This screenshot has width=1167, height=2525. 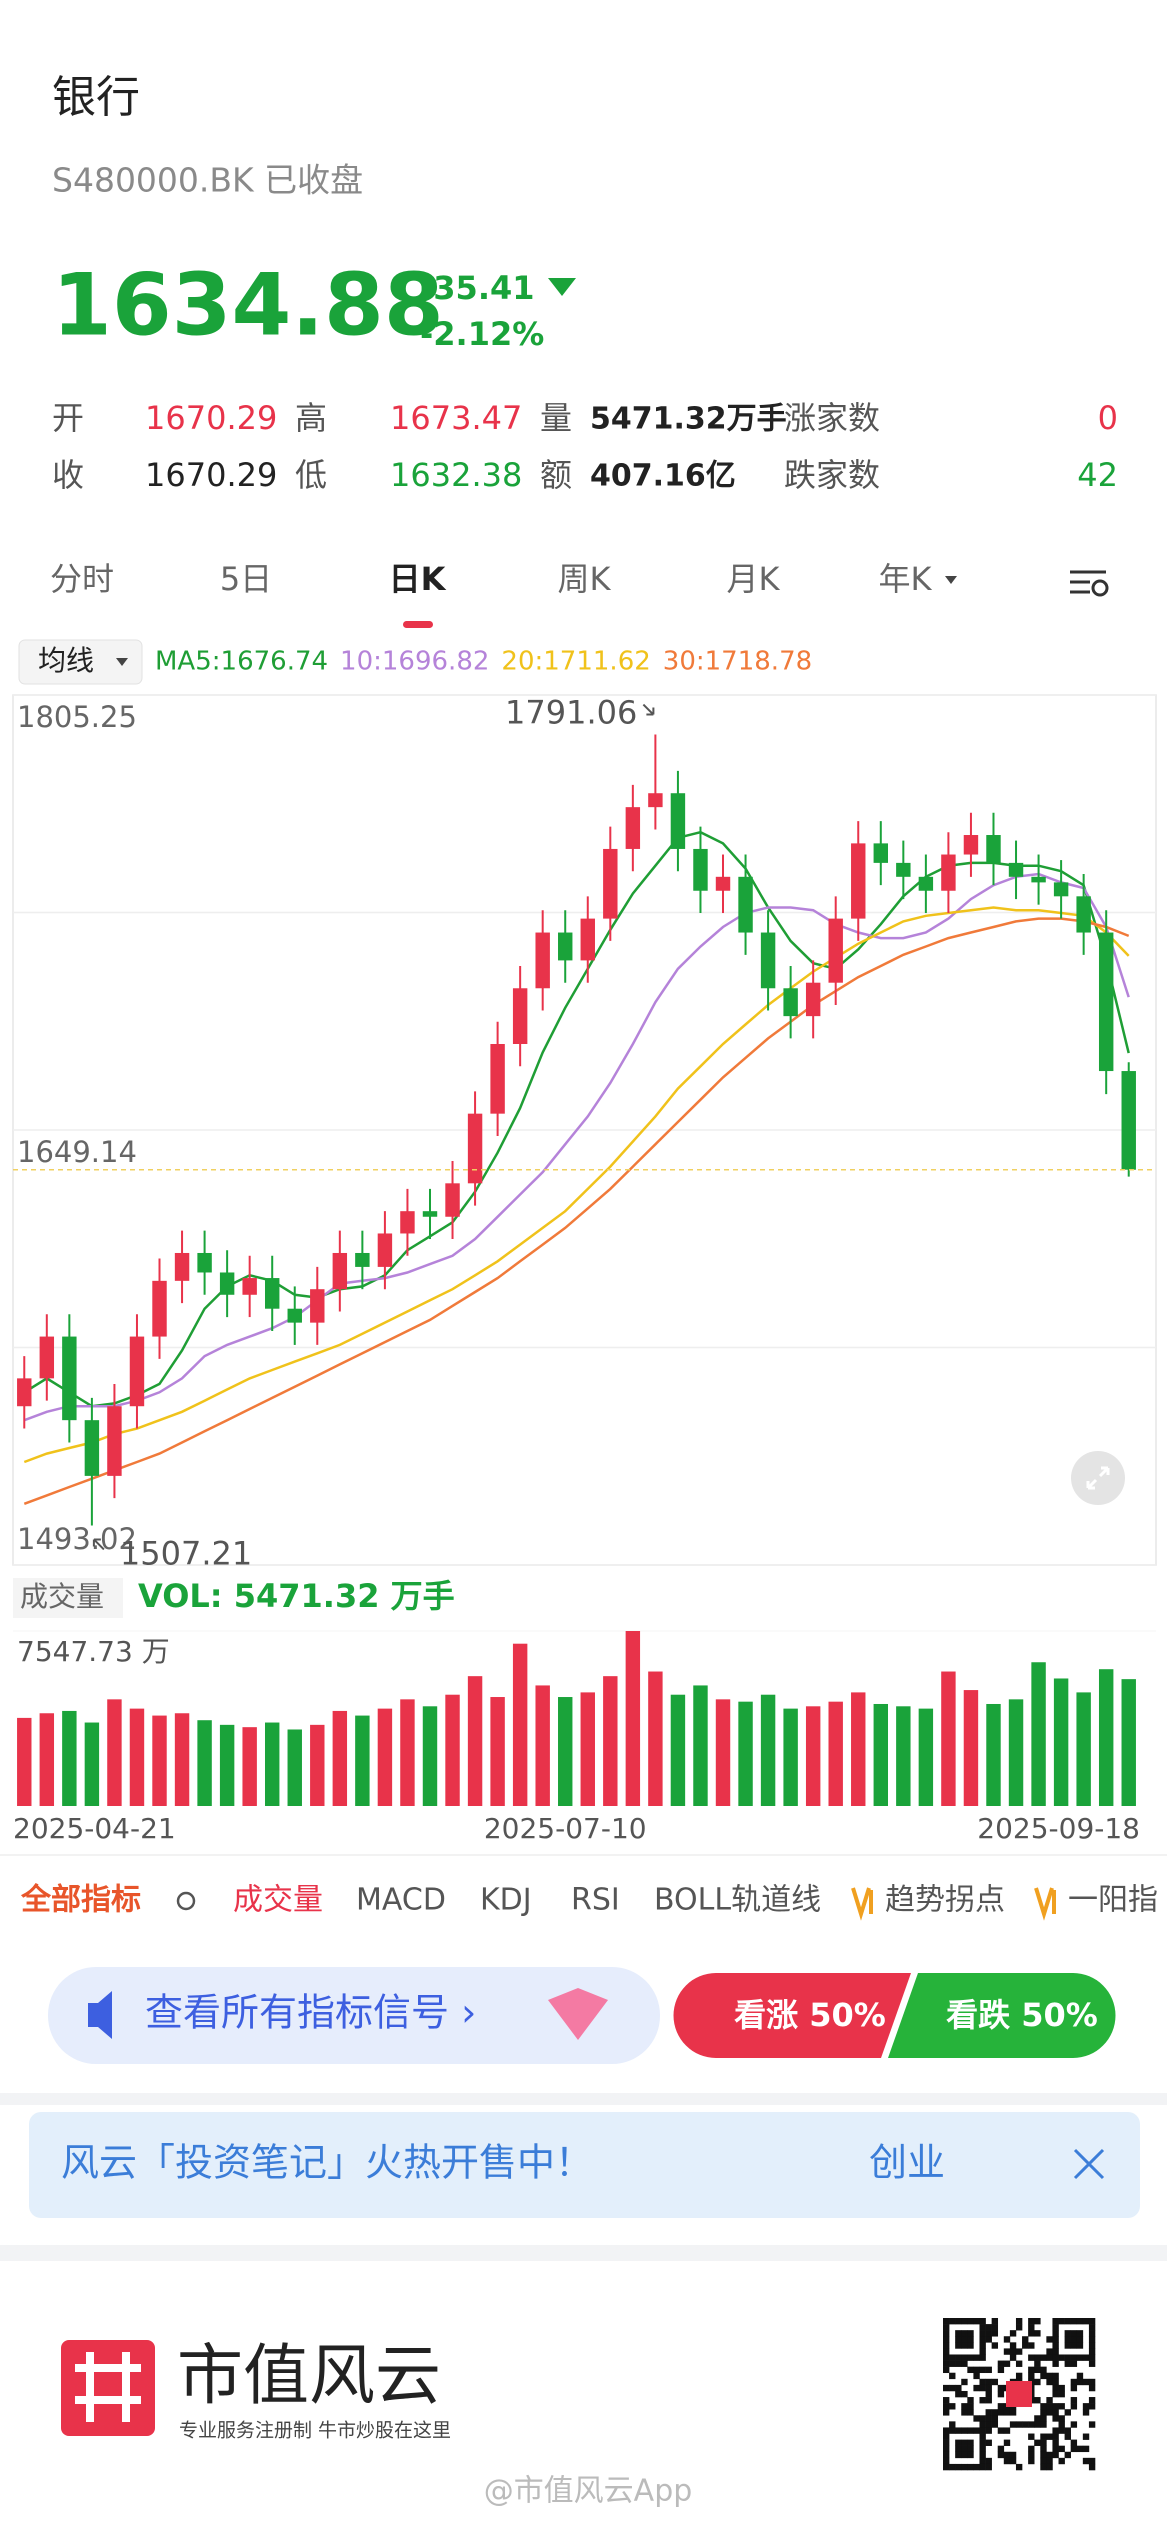 I want to click on stat-label: 量, so click(x=556, y=418).